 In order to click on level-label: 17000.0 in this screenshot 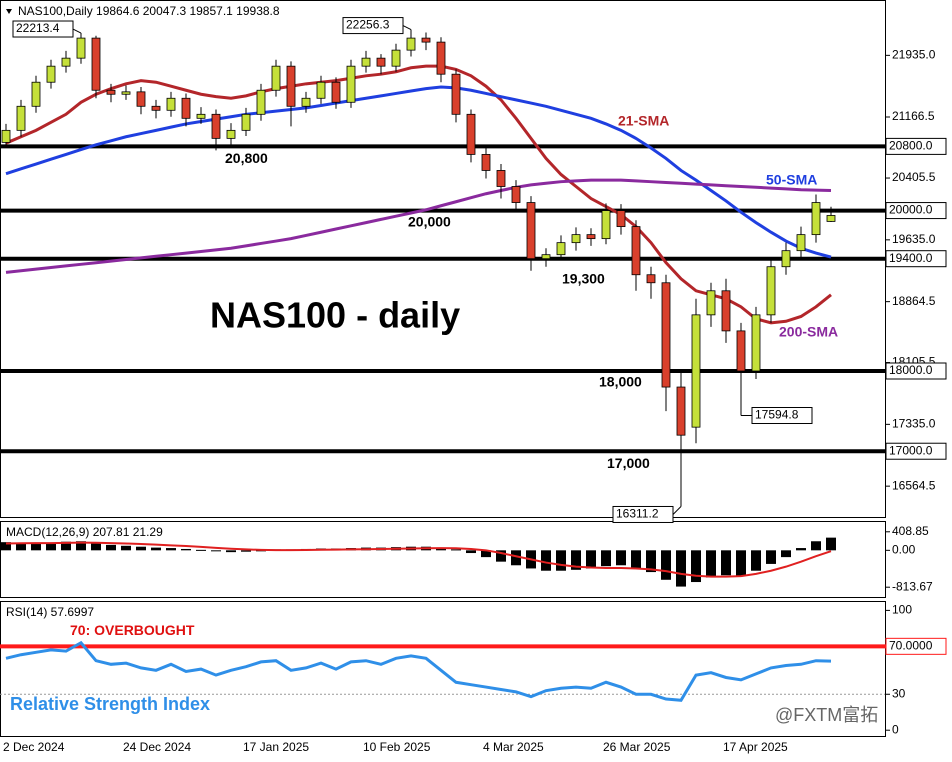, I will do `click(911, 450)`.